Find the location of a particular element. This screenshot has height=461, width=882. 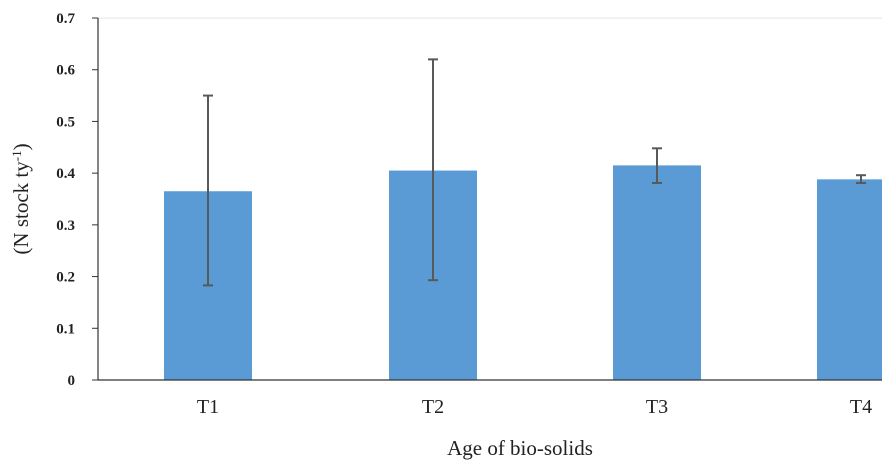

y-axis-title: (N stock ty-1) is located at coordinates (21, 198).